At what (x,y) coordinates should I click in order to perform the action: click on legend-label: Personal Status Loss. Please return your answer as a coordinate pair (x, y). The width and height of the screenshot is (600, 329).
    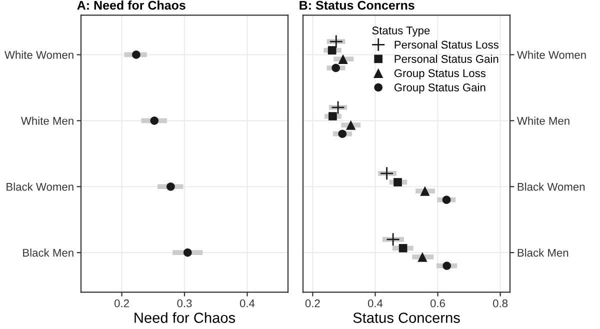
    Looking at the image, I should click on (446, 44).